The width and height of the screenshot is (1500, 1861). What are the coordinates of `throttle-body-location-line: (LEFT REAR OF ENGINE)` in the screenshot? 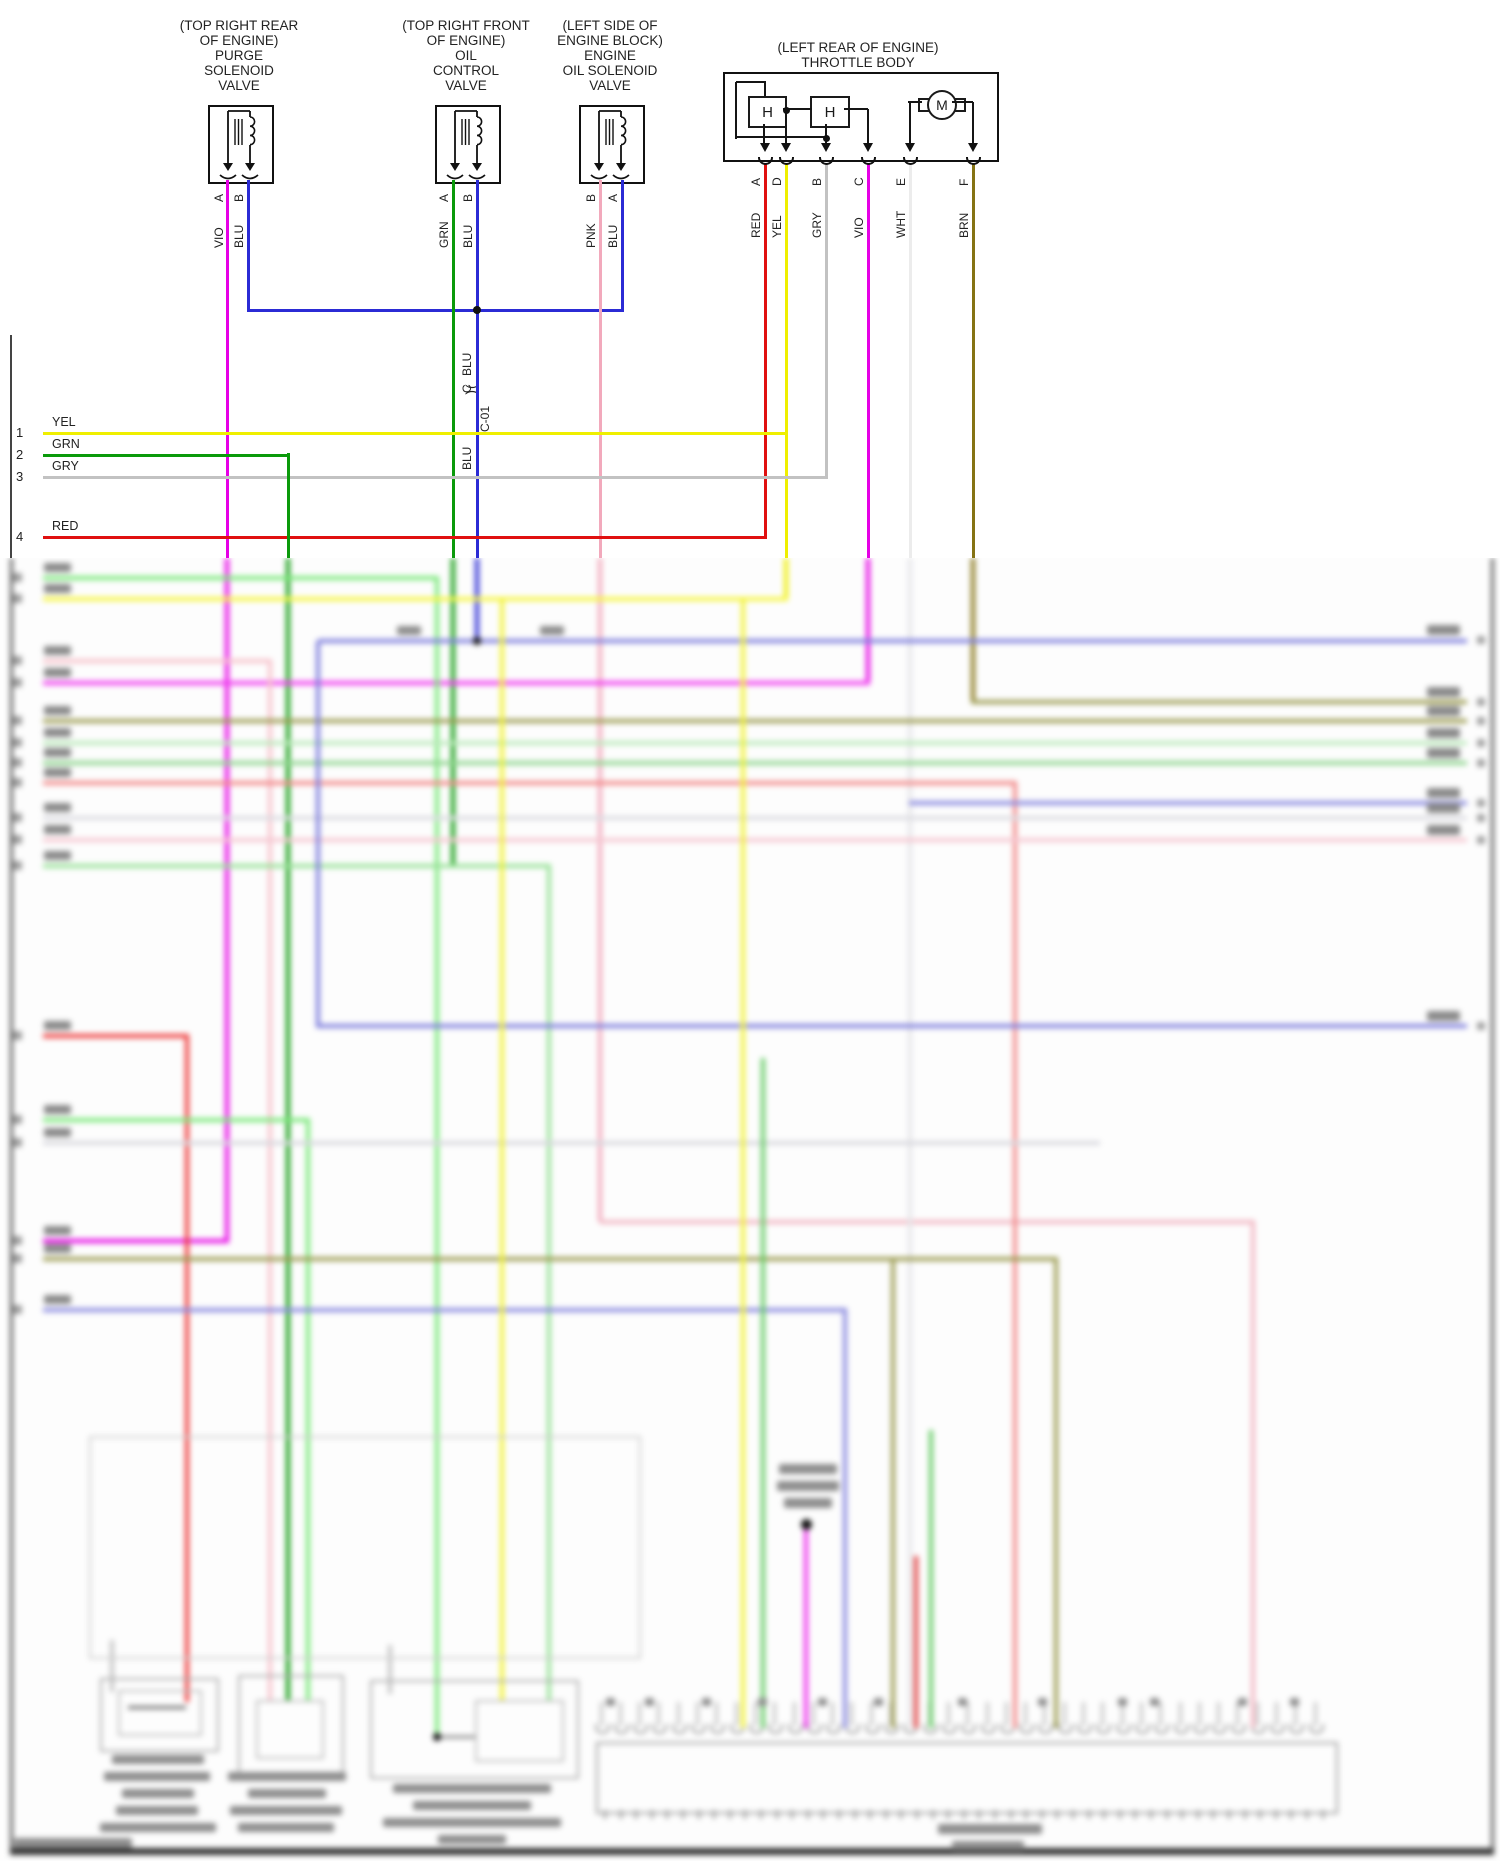 It's located at (858, 47).